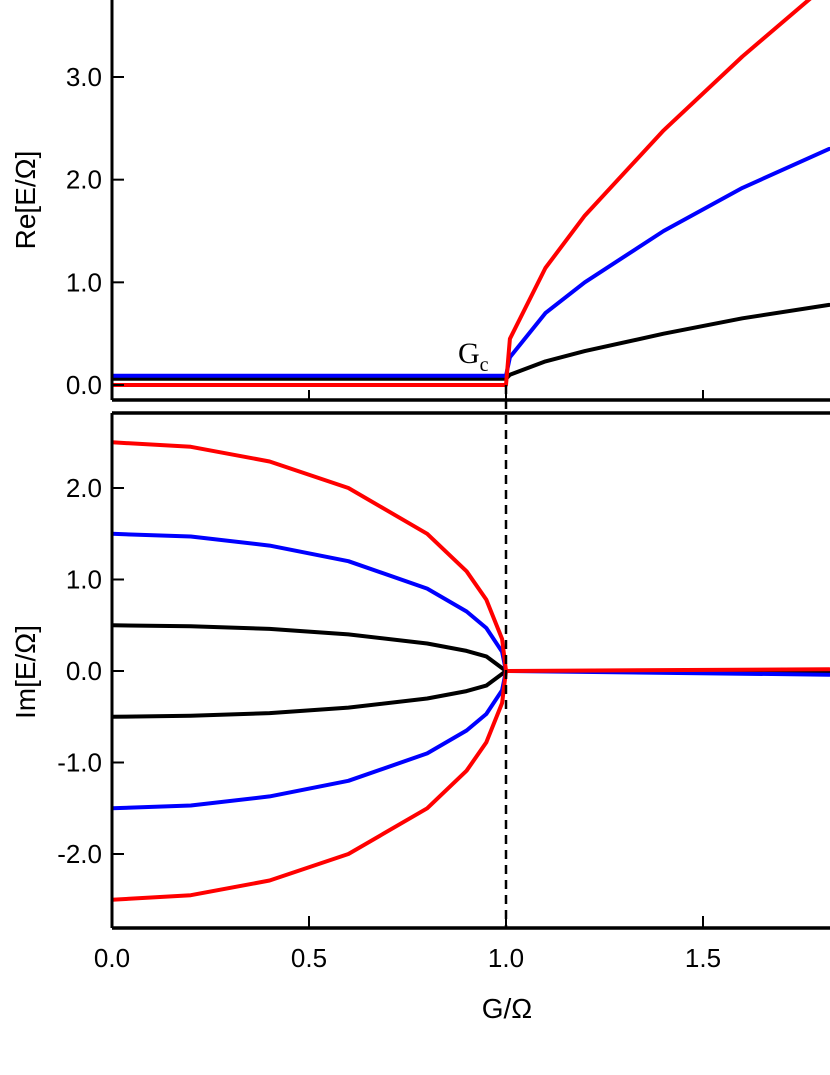 The width and height of the screenshot is (830, 1075). What do you see at coordinates (79, 763) in the screenshot?
I see `bottom-ytick-label: -1.0` at bounding box center [79, 763].